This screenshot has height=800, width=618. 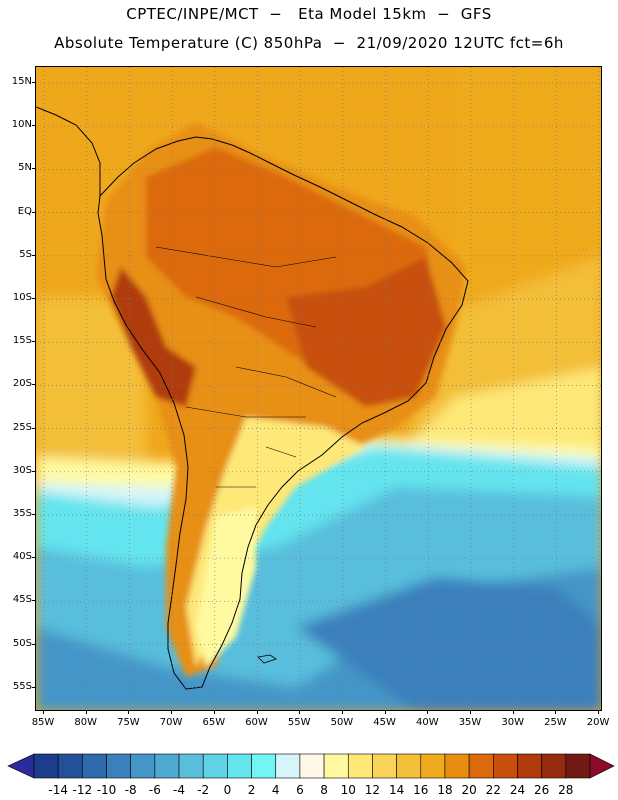 I want to click on colorbar-label: -14, so click(x=58, y=790).